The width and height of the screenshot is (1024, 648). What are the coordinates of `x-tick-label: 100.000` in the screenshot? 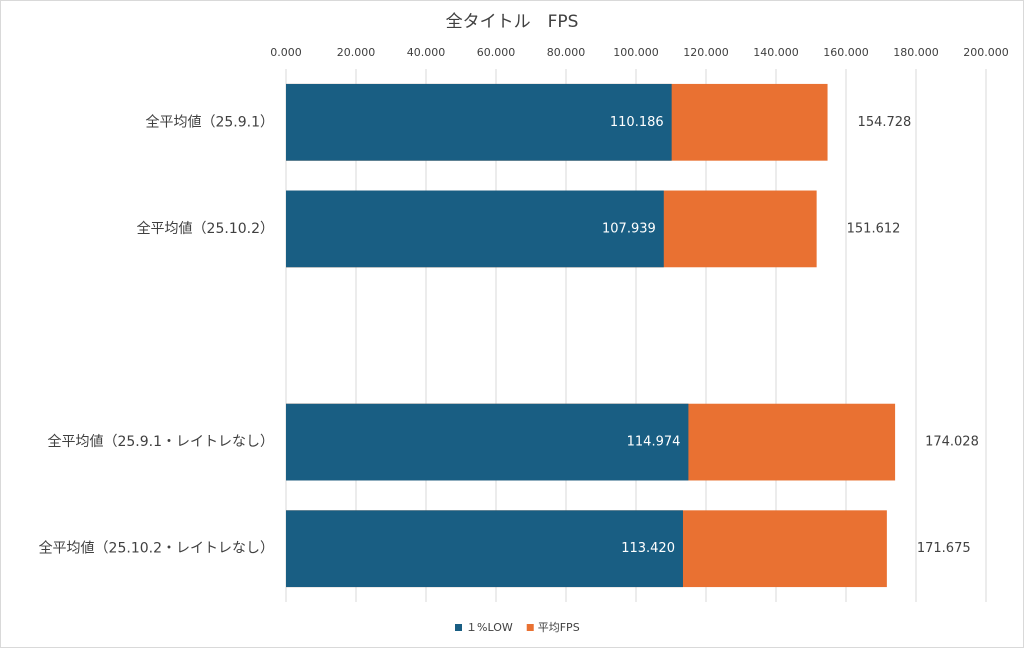 It's located at (636, 52).